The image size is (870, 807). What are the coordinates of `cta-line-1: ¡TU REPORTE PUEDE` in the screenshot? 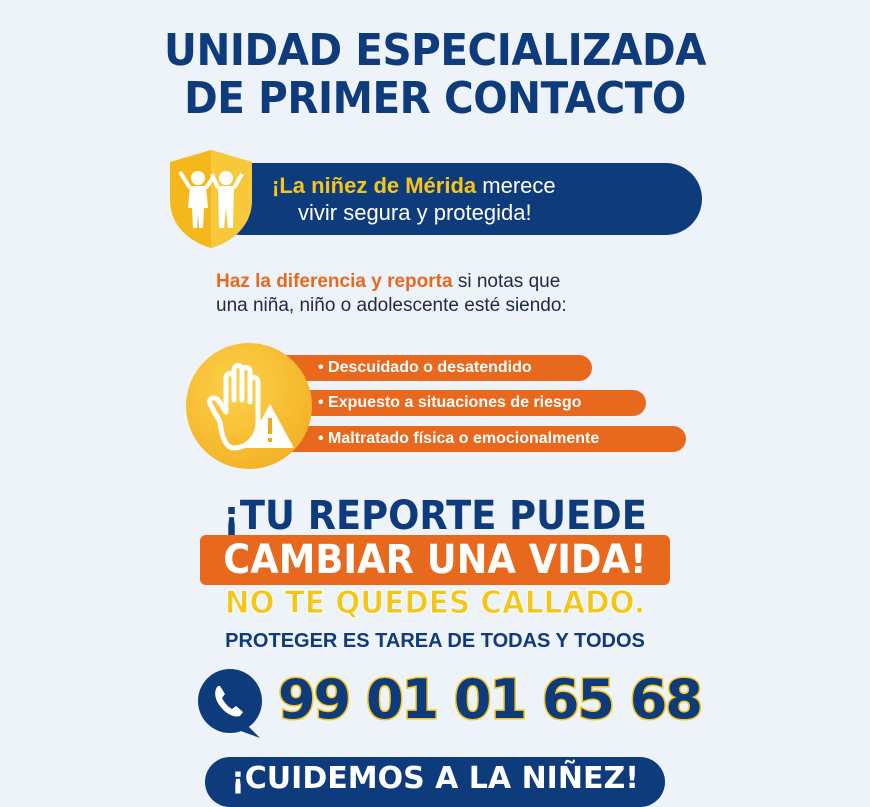 It's located at (435, 516).